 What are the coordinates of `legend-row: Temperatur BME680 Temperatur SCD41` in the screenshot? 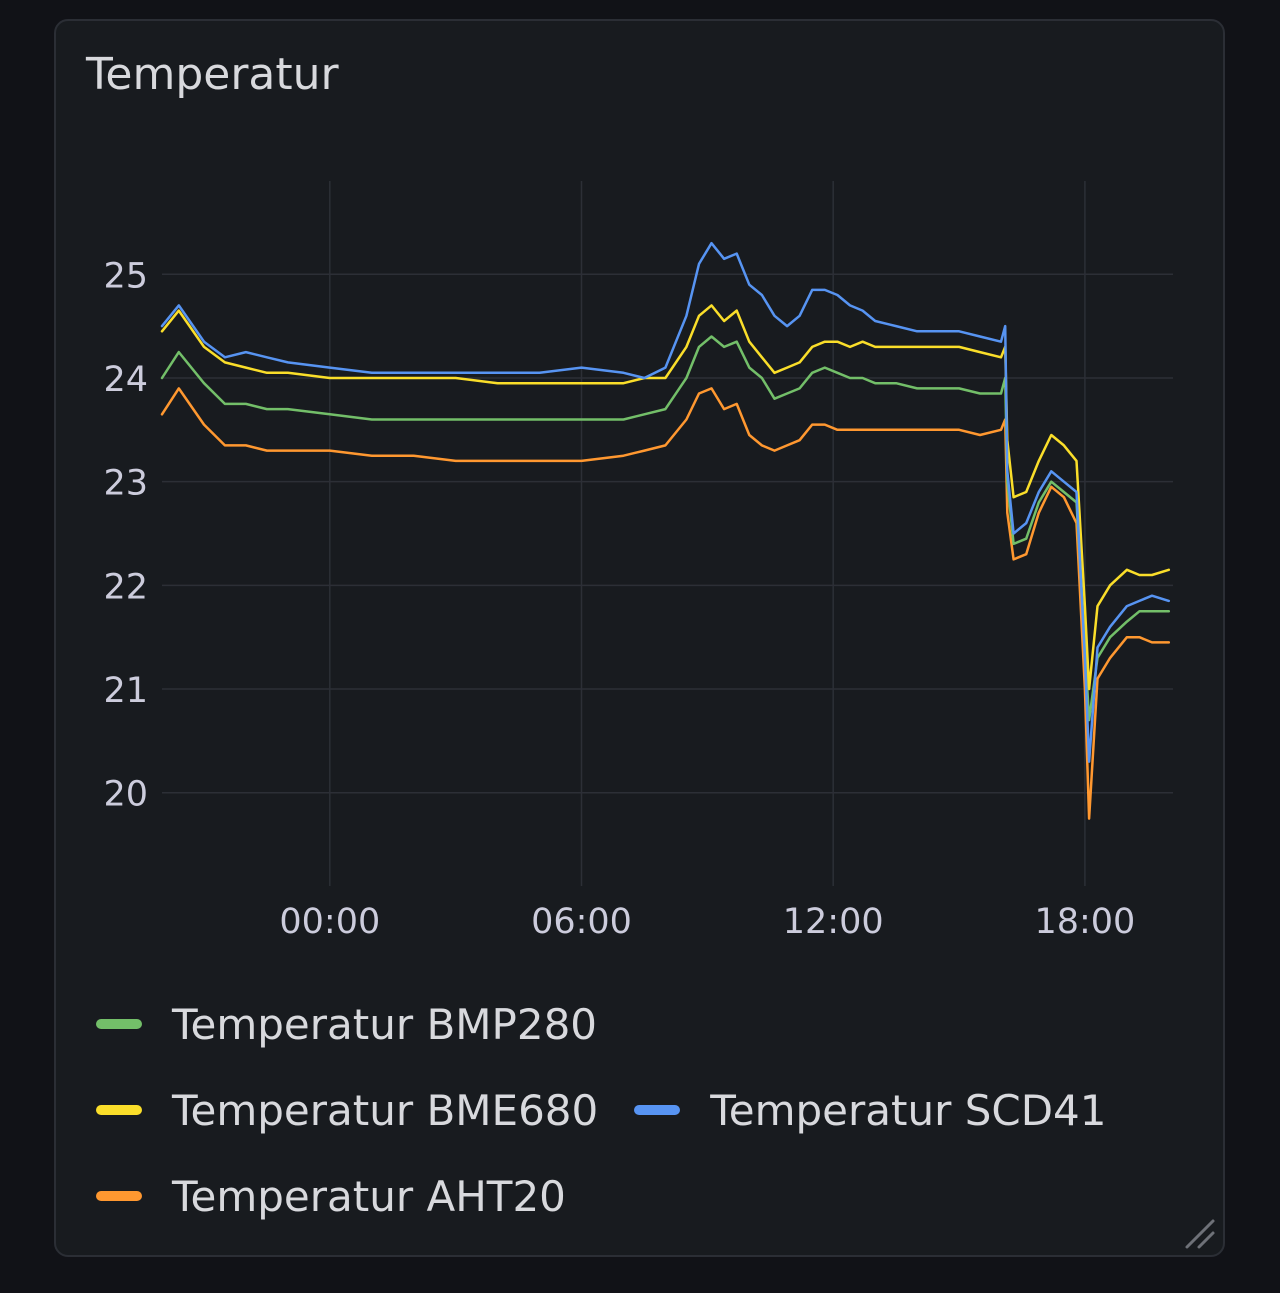 It's located at (646, 1110).